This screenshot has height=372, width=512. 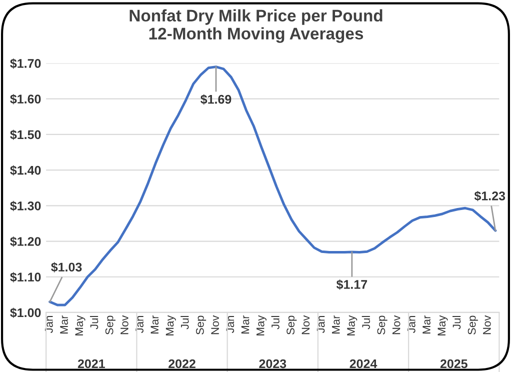 I want to click on data-label: $1.69, so click(x=216, y=99).